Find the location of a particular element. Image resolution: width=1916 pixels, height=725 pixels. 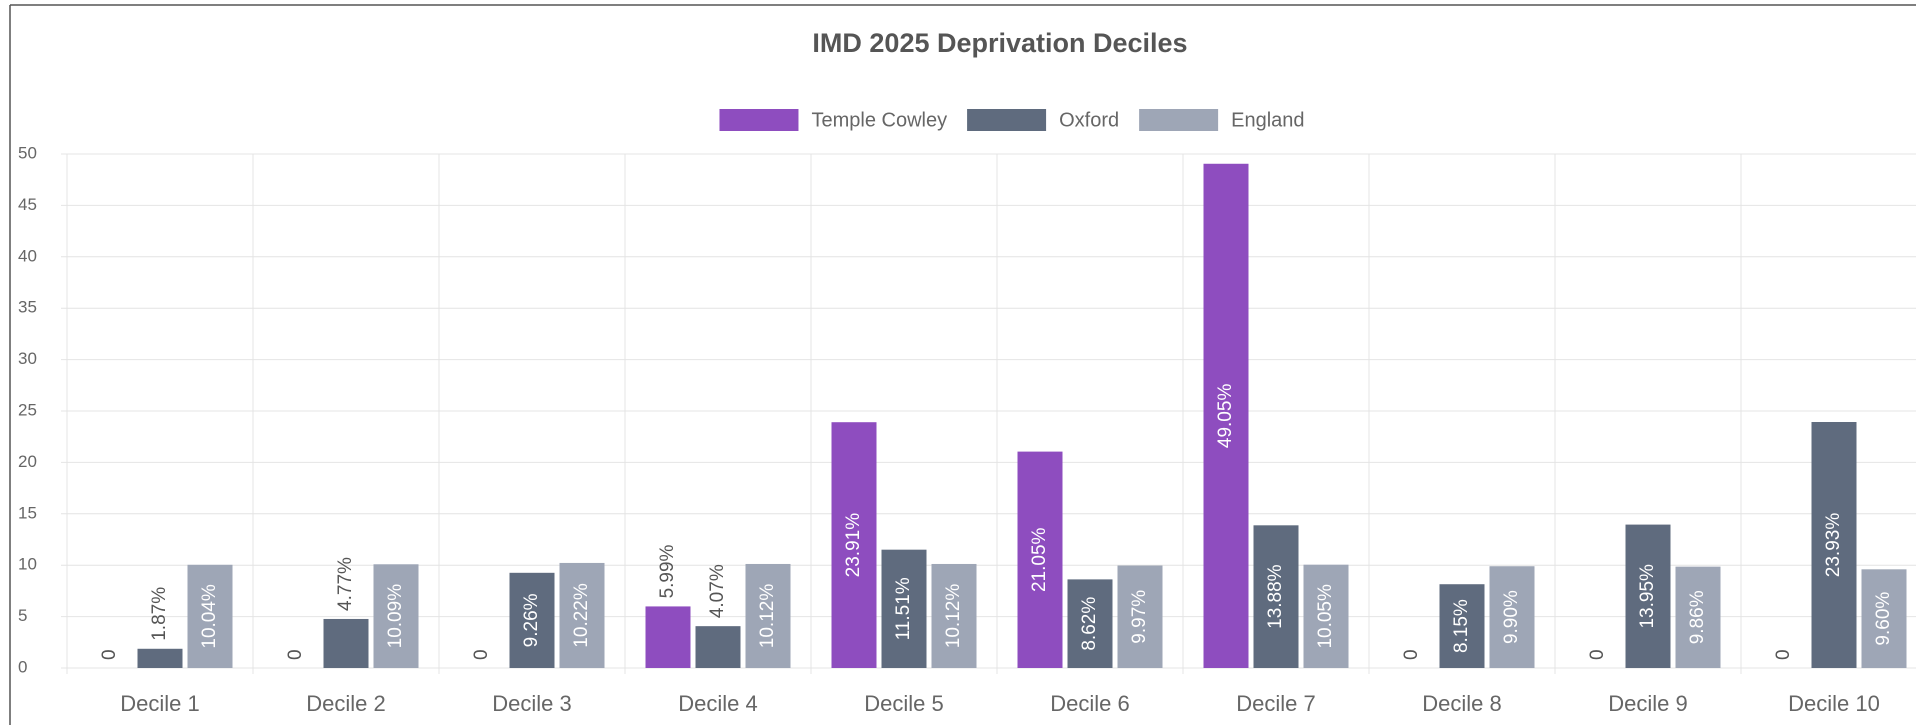

data-label: 4.77% is located at coordinates (345, 584).